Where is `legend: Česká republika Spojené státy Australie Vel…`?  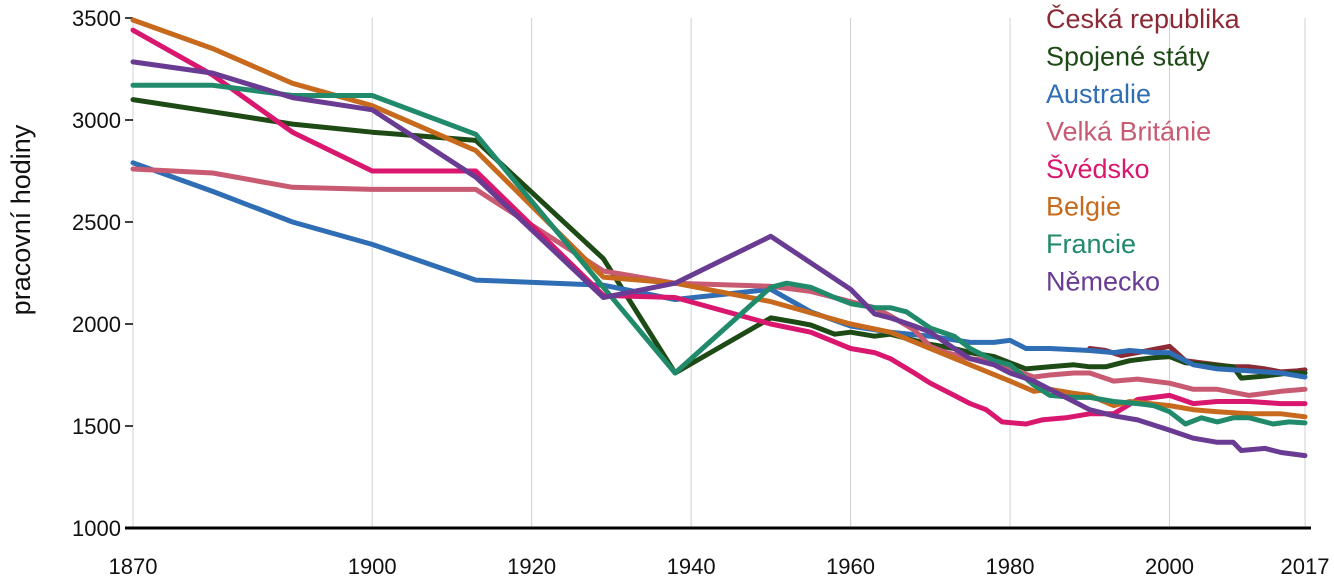 legend: Česká republika Spojené státy Australie Vel… is located at coordinates (1143, 150).